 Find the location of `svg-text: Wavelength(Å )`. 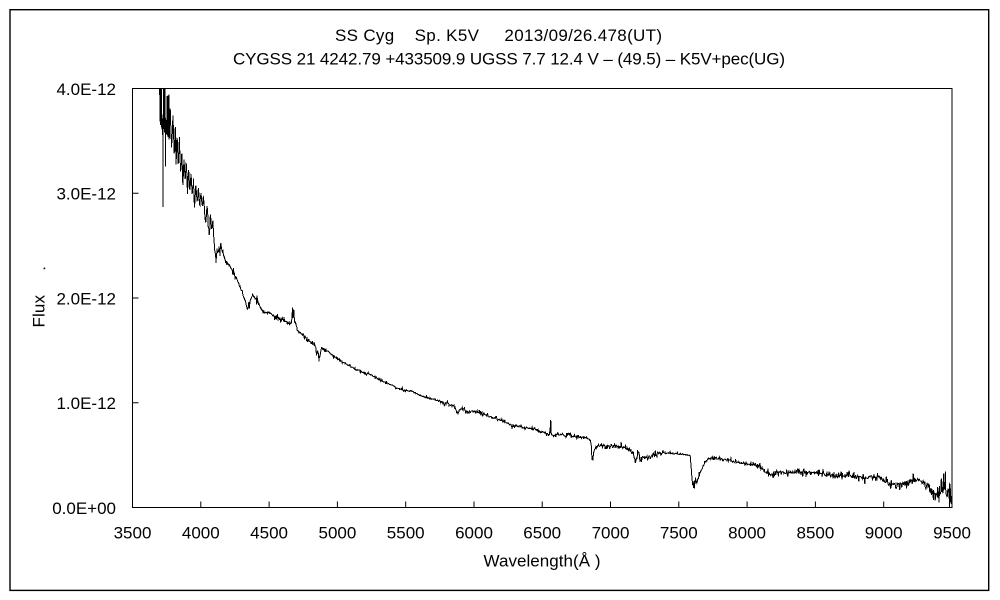

svg-text: Wavelength(Å ) is located at coordinates (542, 561).